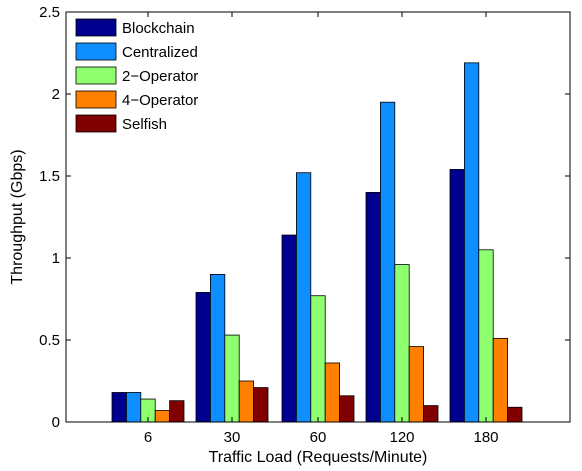 Image resolution: width=582 pixels, height=471 pixels. What do you see at coordinates (17, 216) in the screenshot?
I see `y-axis-label: Throughput (Gbps)` at bounding box center [17, 216].